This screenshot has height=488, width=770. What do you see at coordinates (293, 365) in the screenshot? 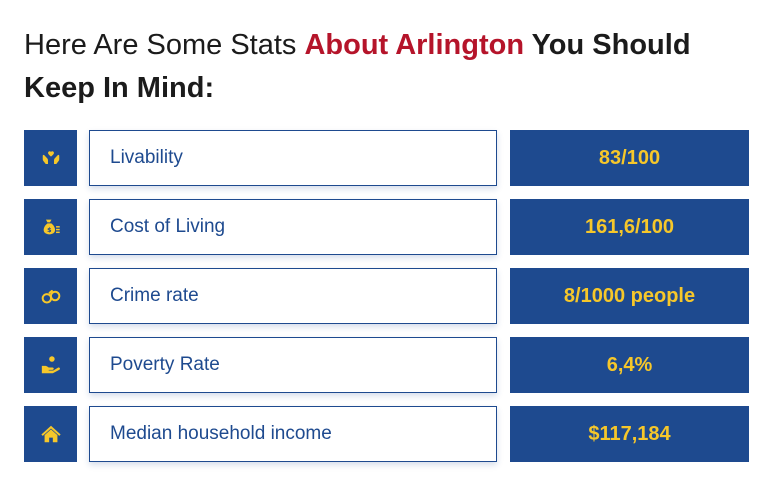
I see `stat-label-box: Poverty Rate` at bounding box center [293, 365].